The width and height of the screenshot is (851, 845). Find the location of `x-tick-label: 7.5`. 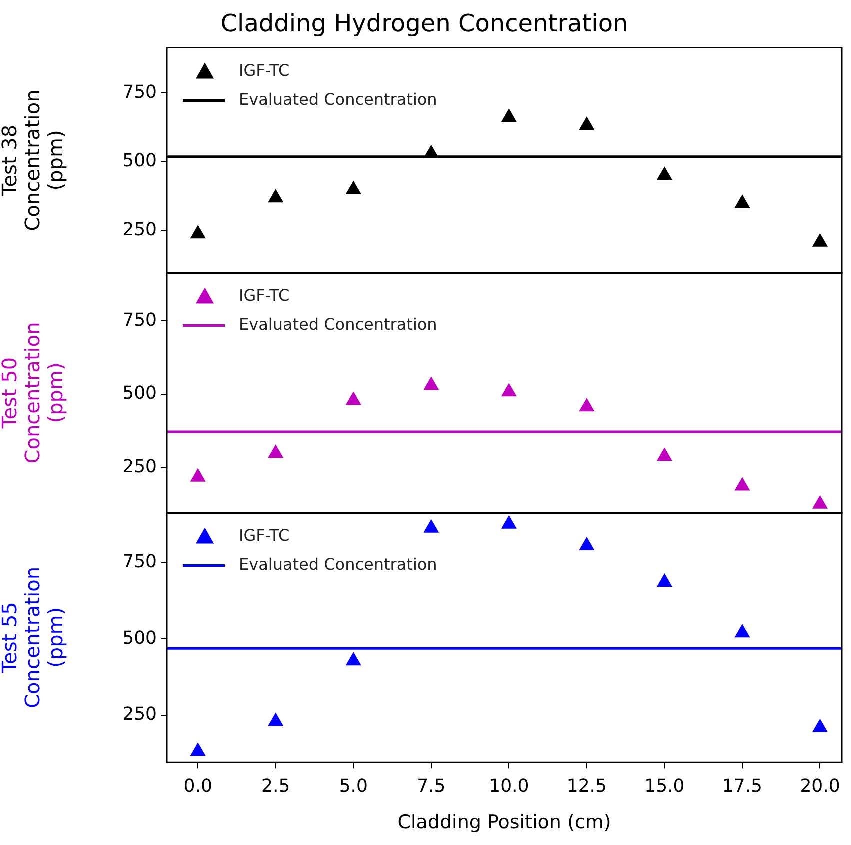

x-tick-label: 7.5 is located at coordinates (431, 787).